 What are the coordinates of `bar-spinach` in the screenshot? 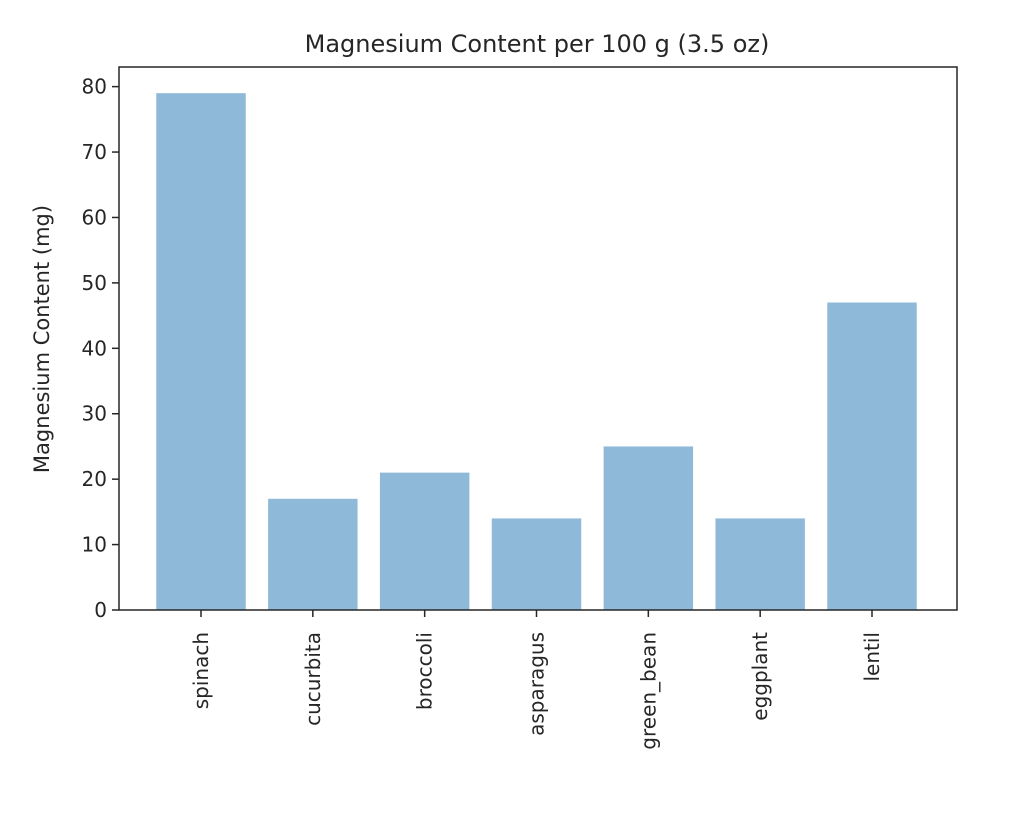 It's located at (201, 351).